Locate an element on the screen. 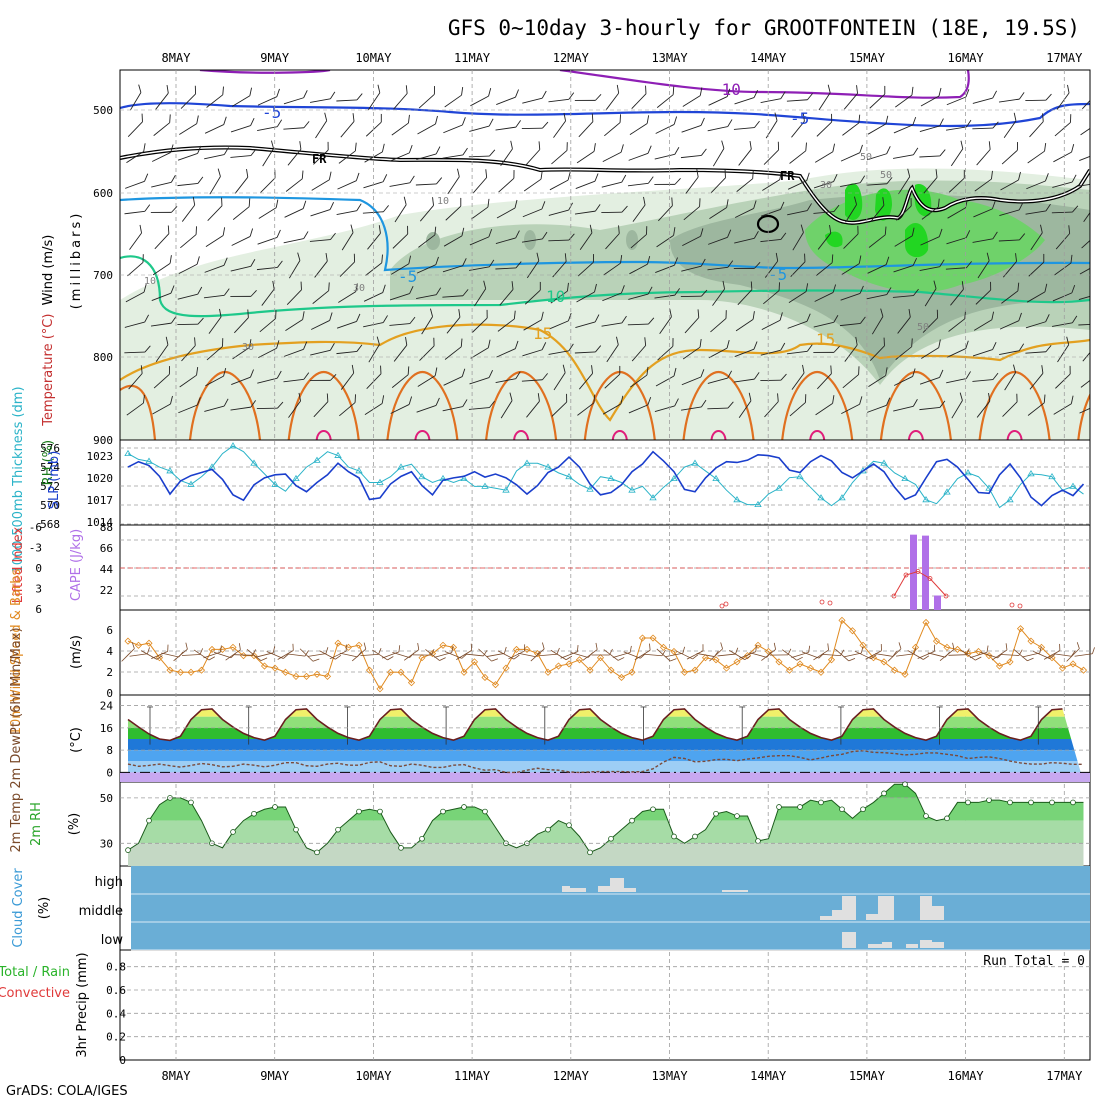 The image size is (1100, 1100). isotherm-25-dome is located at coordinates (521, 435).